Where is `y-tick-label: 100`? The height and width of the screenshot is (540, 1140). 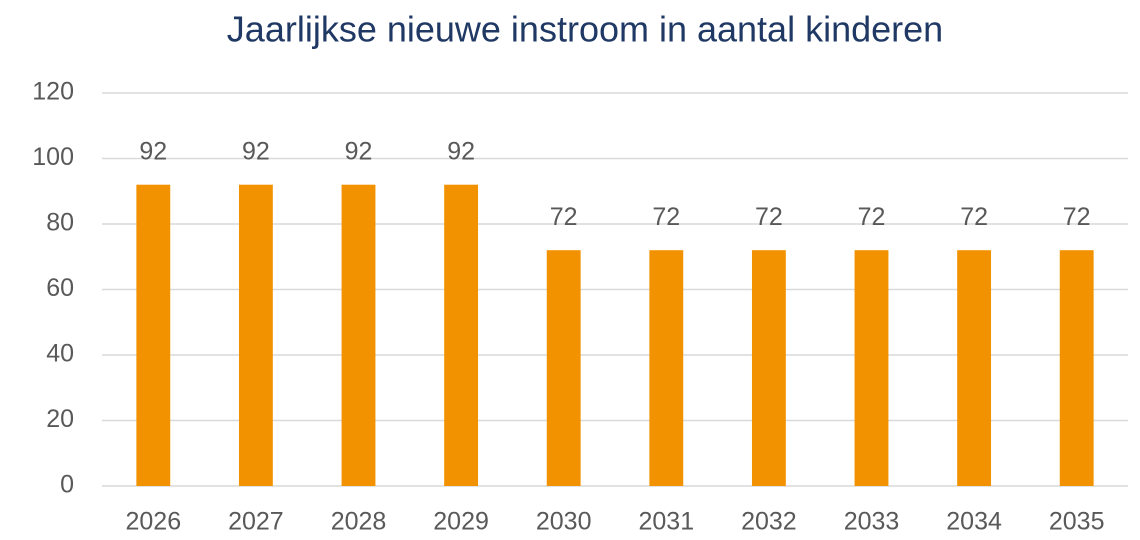 y-tick-label: 100 is located at coordinates (53, 157).